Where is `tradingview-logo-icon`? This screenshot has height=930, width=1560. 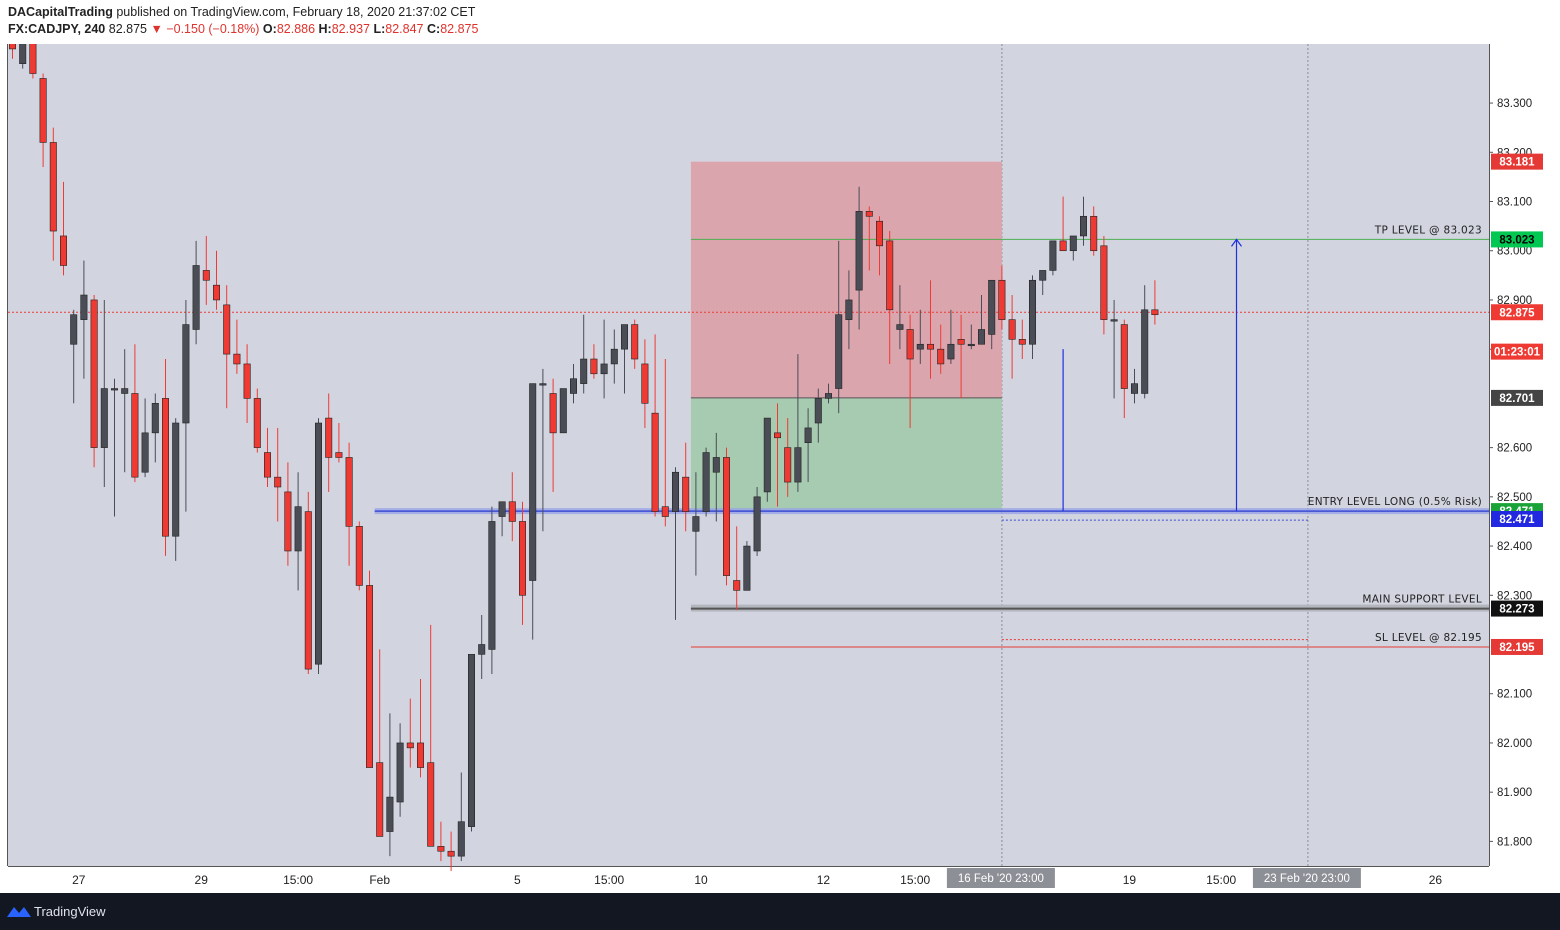 tradingview-logo-icon is located at coordinates (19, 911).